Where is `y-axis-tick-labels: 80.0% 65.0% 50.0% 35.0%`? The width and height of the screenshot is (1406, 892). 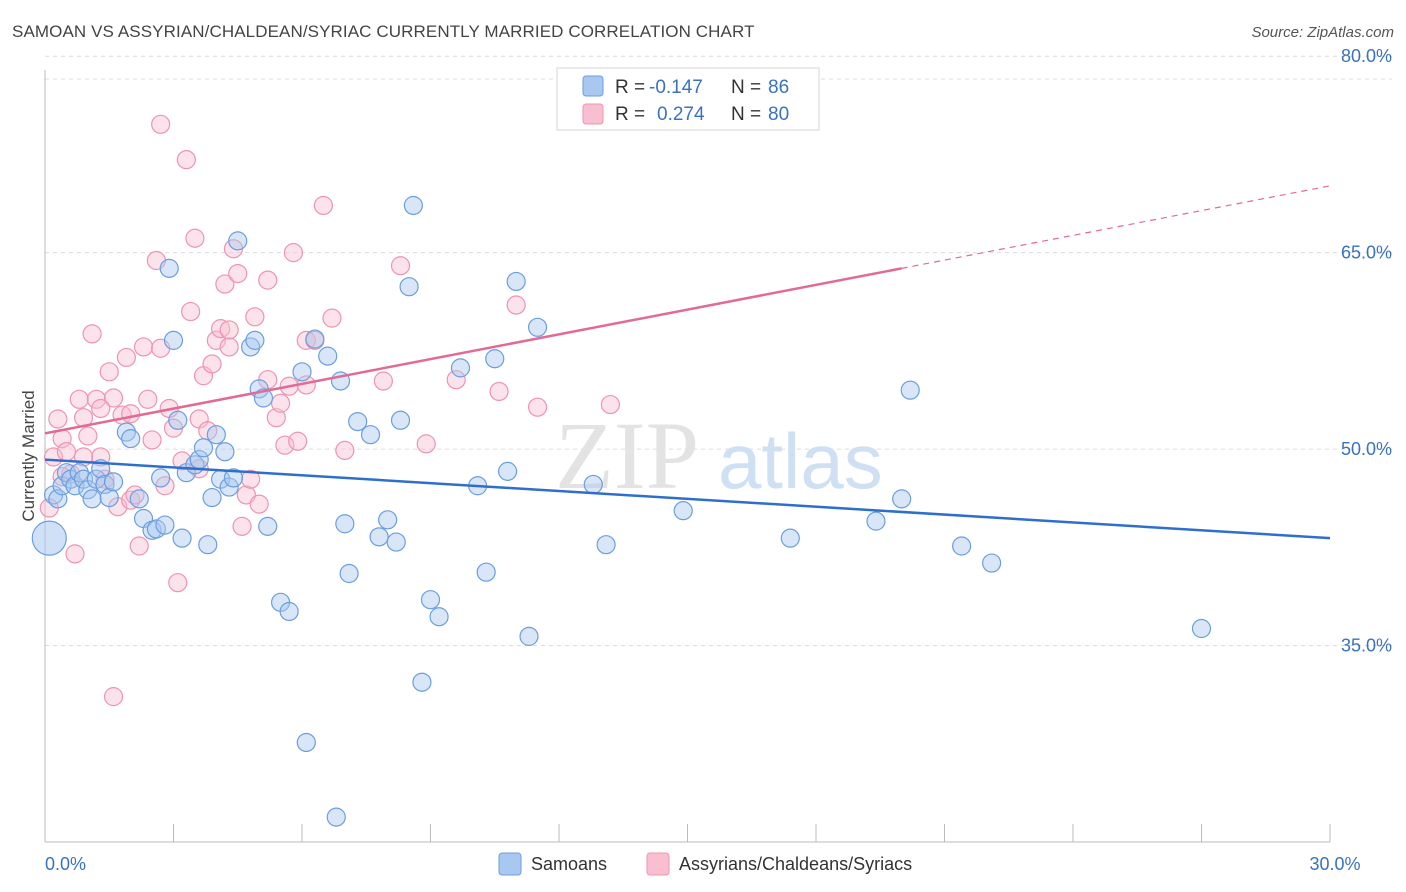 y-axis-tick-labels: 80.0% 65.0% 50.0% 35.0% is located at coordinates (1366, 350).